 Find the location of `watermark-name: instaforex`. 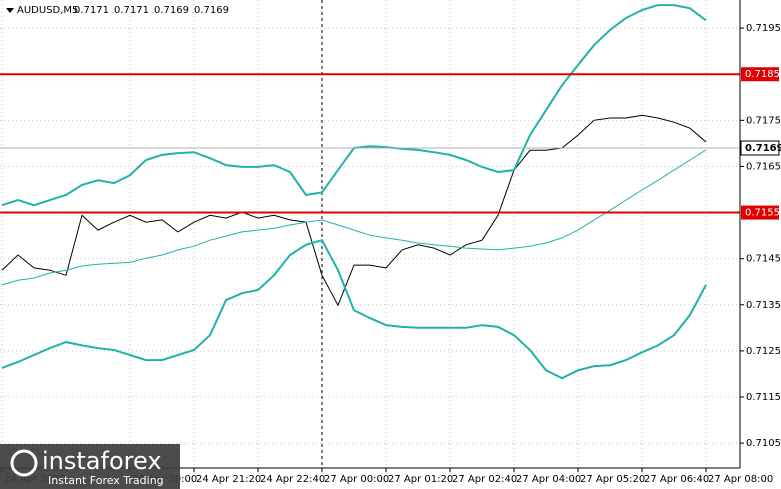

watermark-name: instaforex is located at coordinates (102, 461).